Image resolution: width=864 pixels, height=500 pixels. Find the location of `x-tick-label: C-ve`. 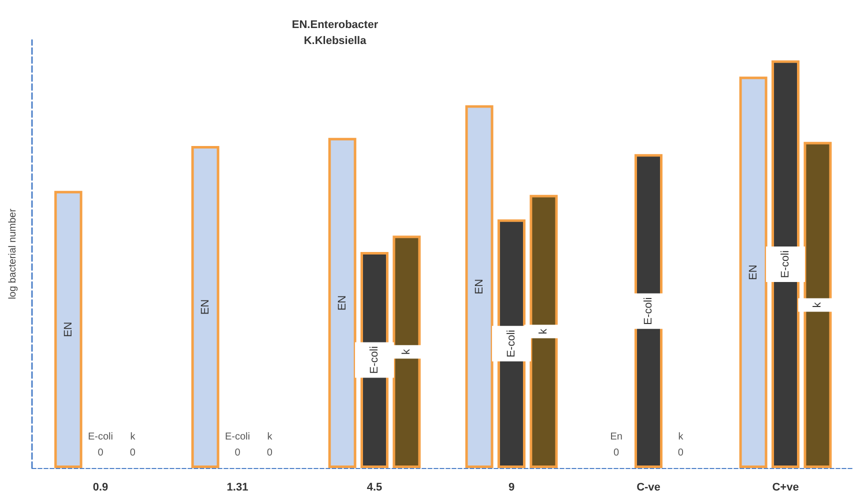

x-tick-label: C-ve is located at coordinates (648, 488).